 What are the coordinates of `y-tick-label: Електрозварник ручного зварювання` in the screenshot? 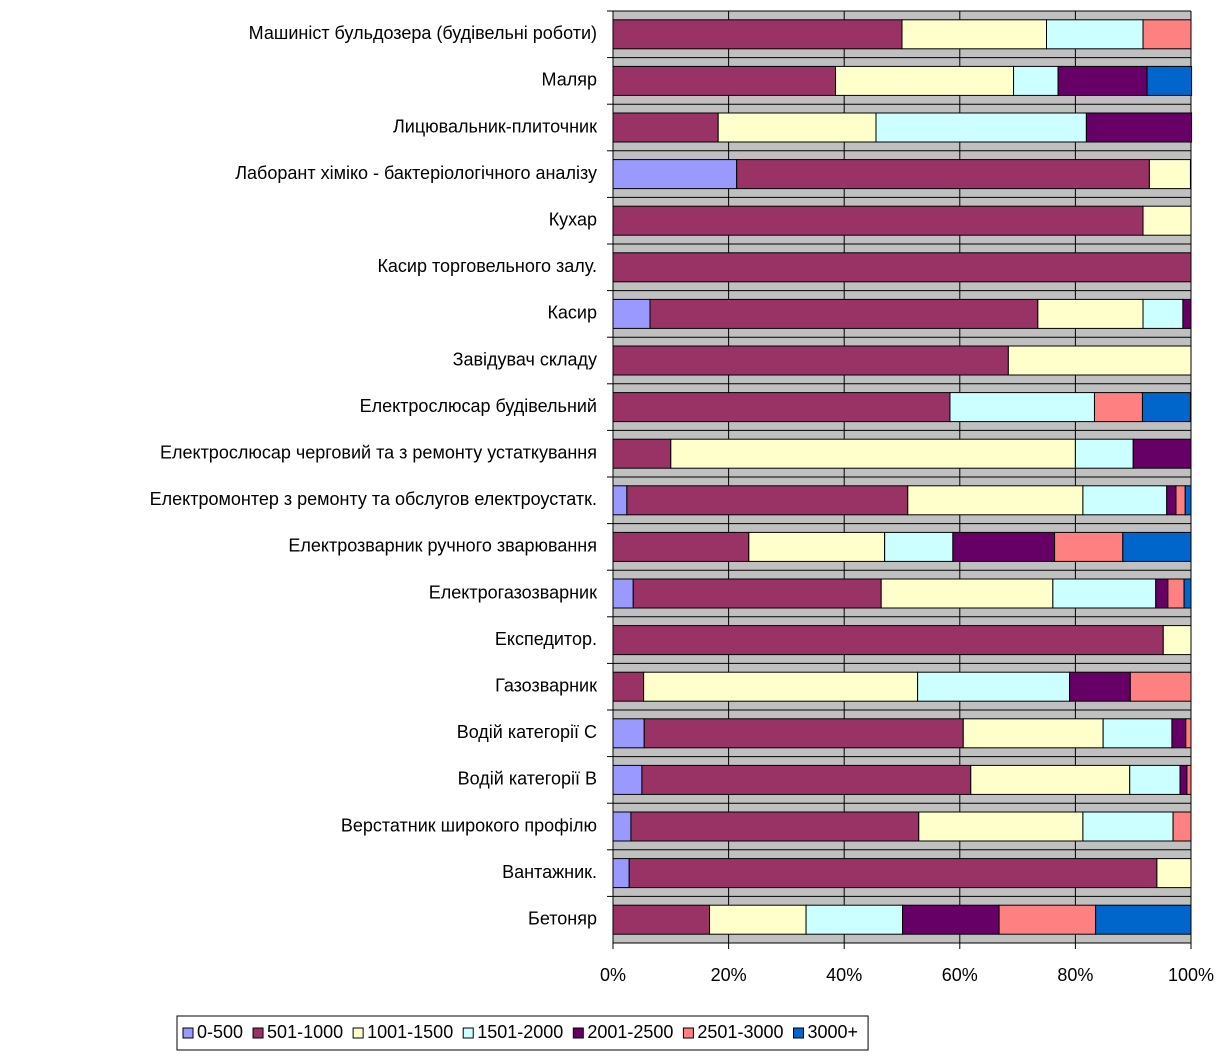 It's located at (442, 546).